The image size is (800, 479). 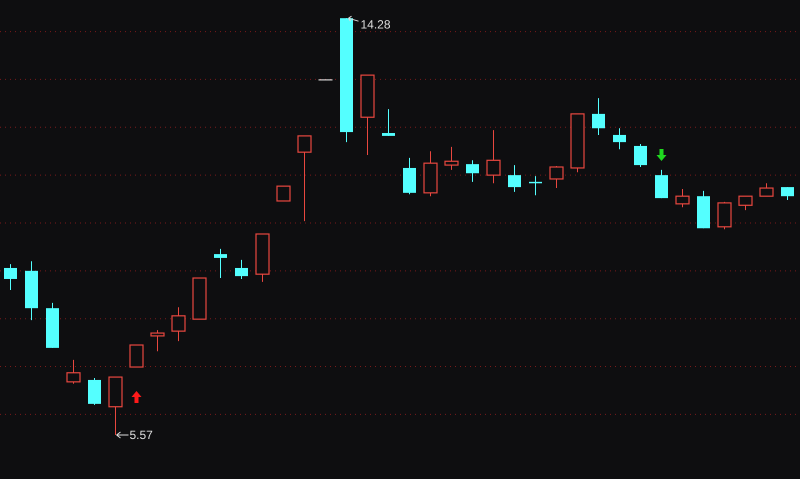 I want to click on annotation: 5.57, so click(x=142, y=435).